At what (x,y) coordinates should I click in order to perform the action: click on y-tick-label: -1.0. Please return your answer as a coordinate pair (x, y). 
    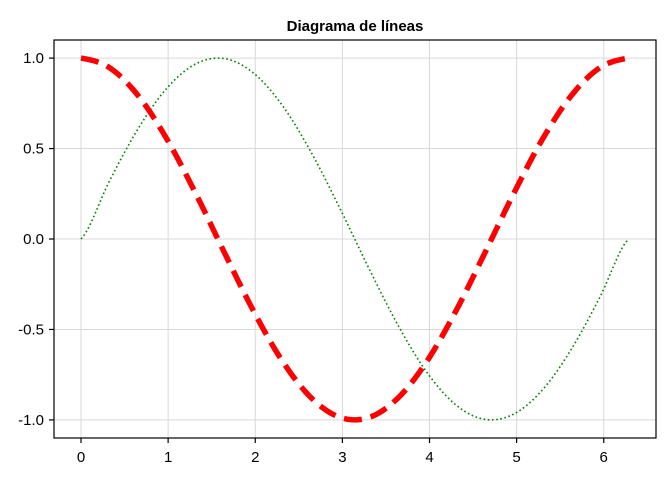
    Looking at the image, I should click on (31, 420).